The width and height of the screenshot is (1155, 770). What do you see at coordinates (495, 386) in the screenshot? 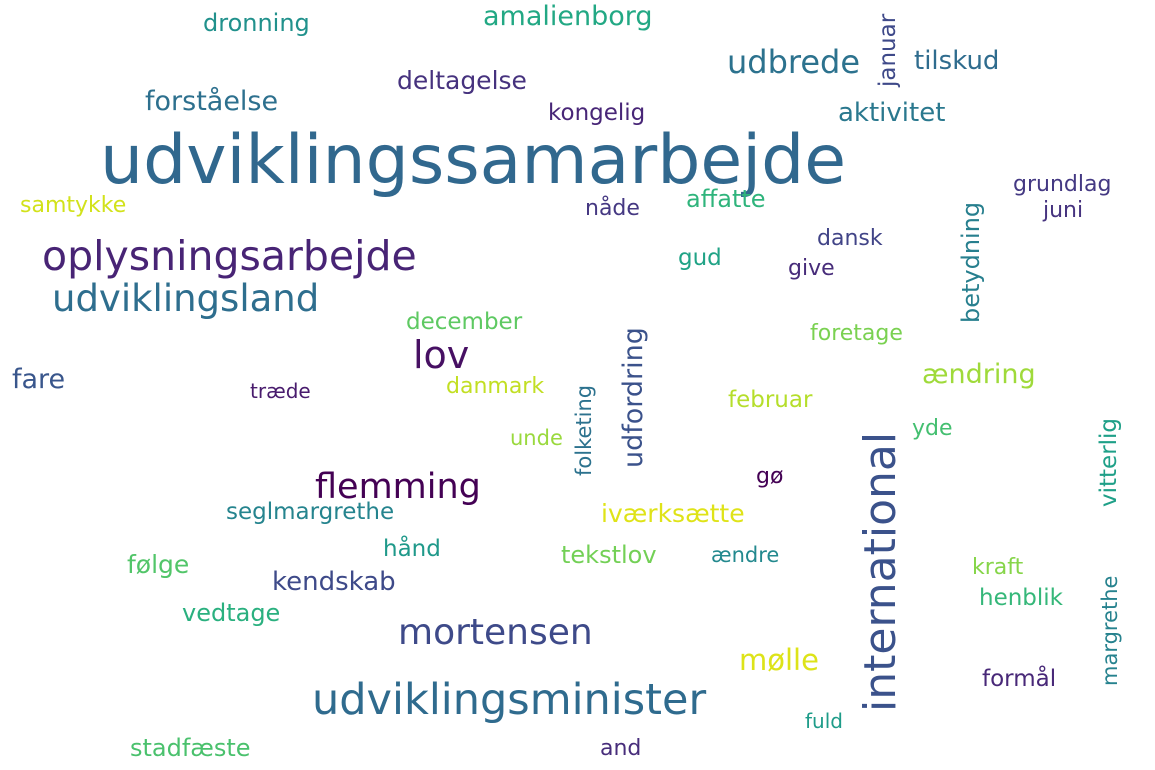
I see `word: danmark` at bounding box center [495, 386].